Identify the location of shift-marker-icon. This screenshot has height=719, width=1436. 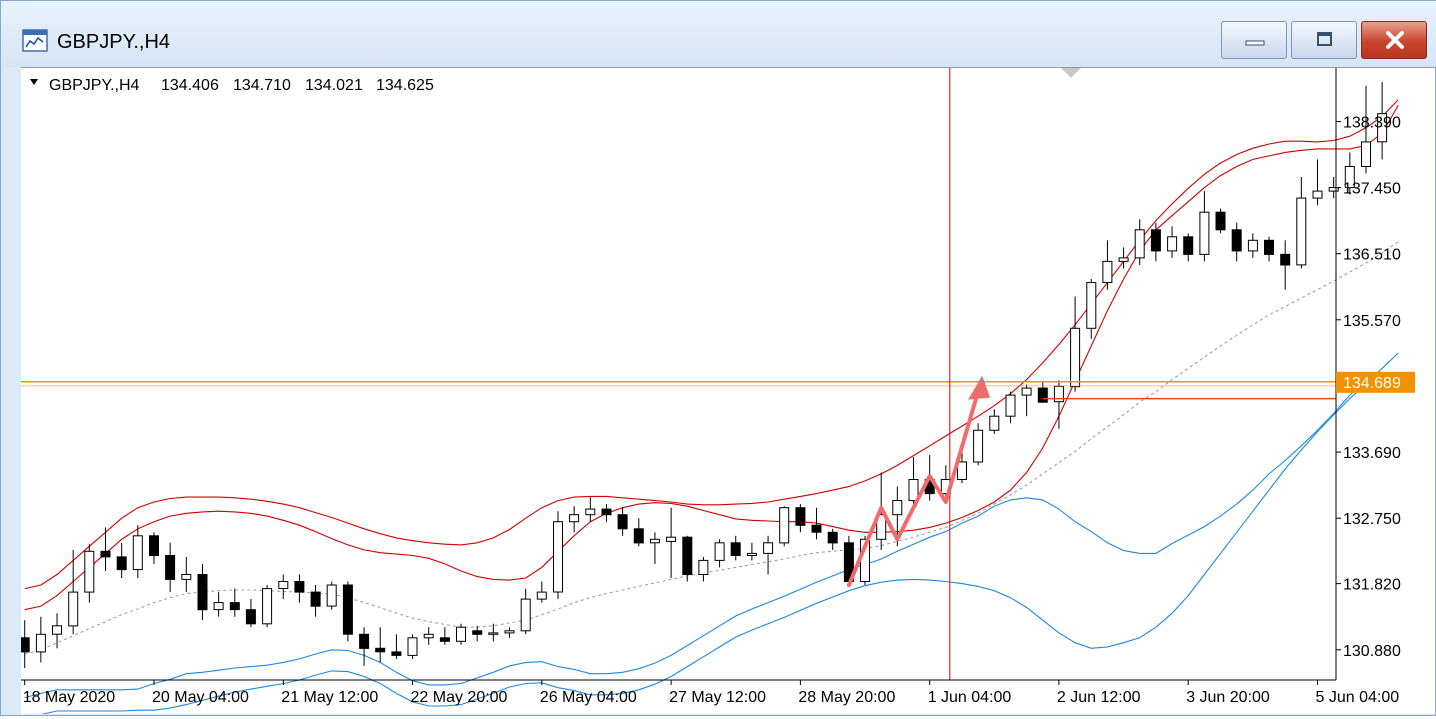
(1071, 73).